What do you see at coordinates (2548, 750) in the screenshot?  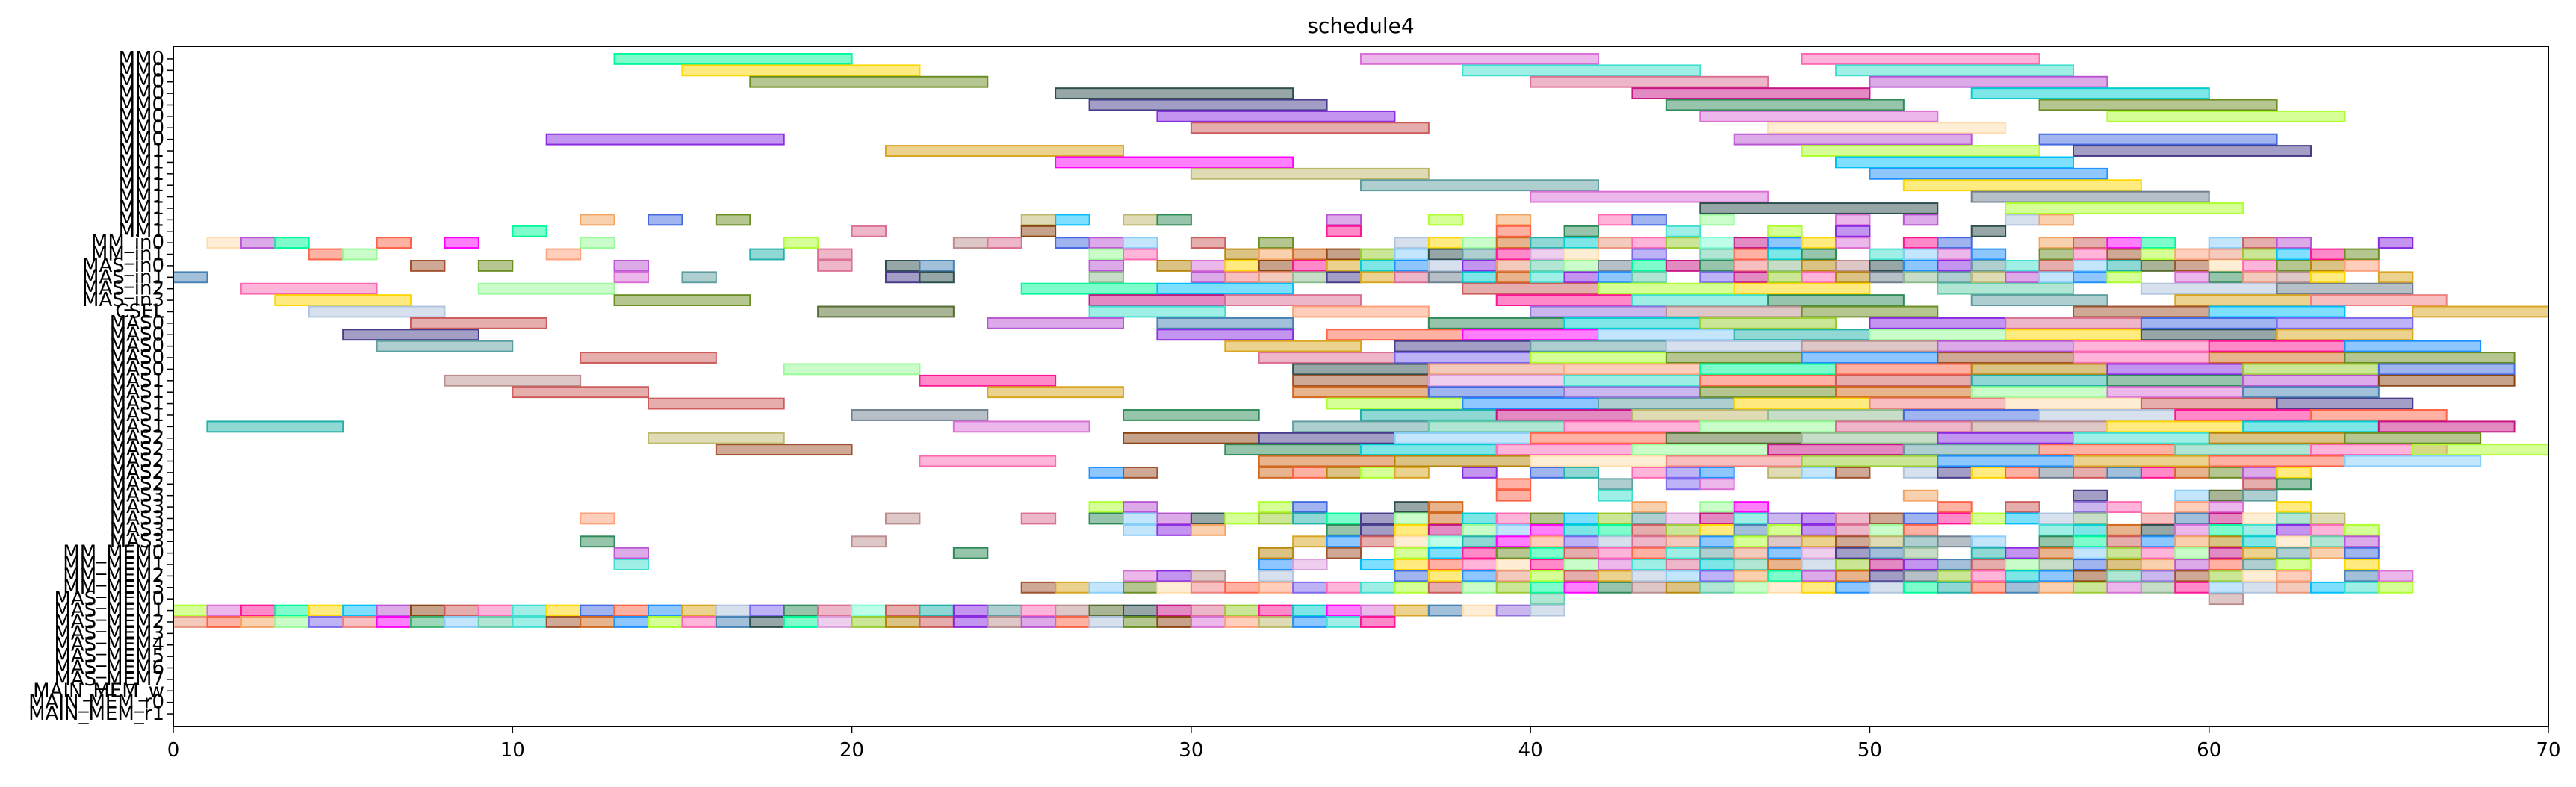 I see `x-tick-label: 70` at bounding box center [2548, 750].